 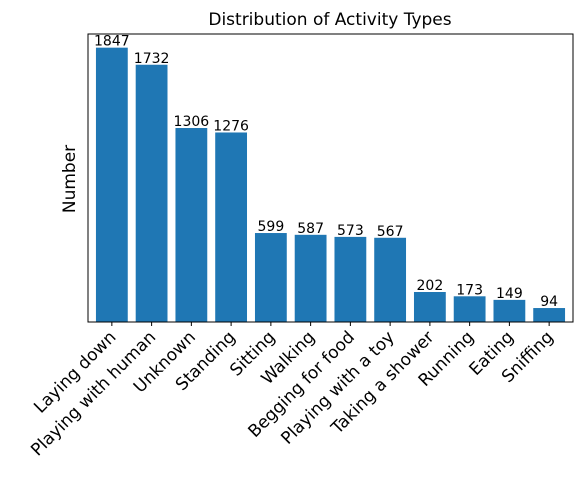 What do you see at coordinates (549, 302) in the screenshot?
I see `data-label: 94` at bounding box center [549, 302].